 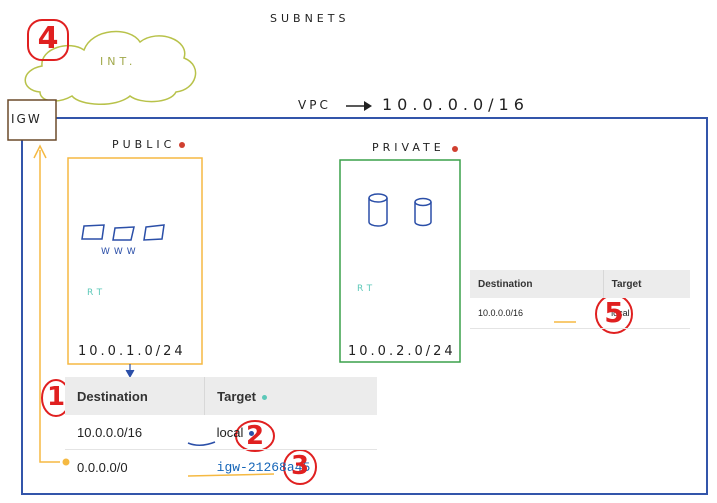 I want to click on callout-3: 3, so click(x=300, y=466).